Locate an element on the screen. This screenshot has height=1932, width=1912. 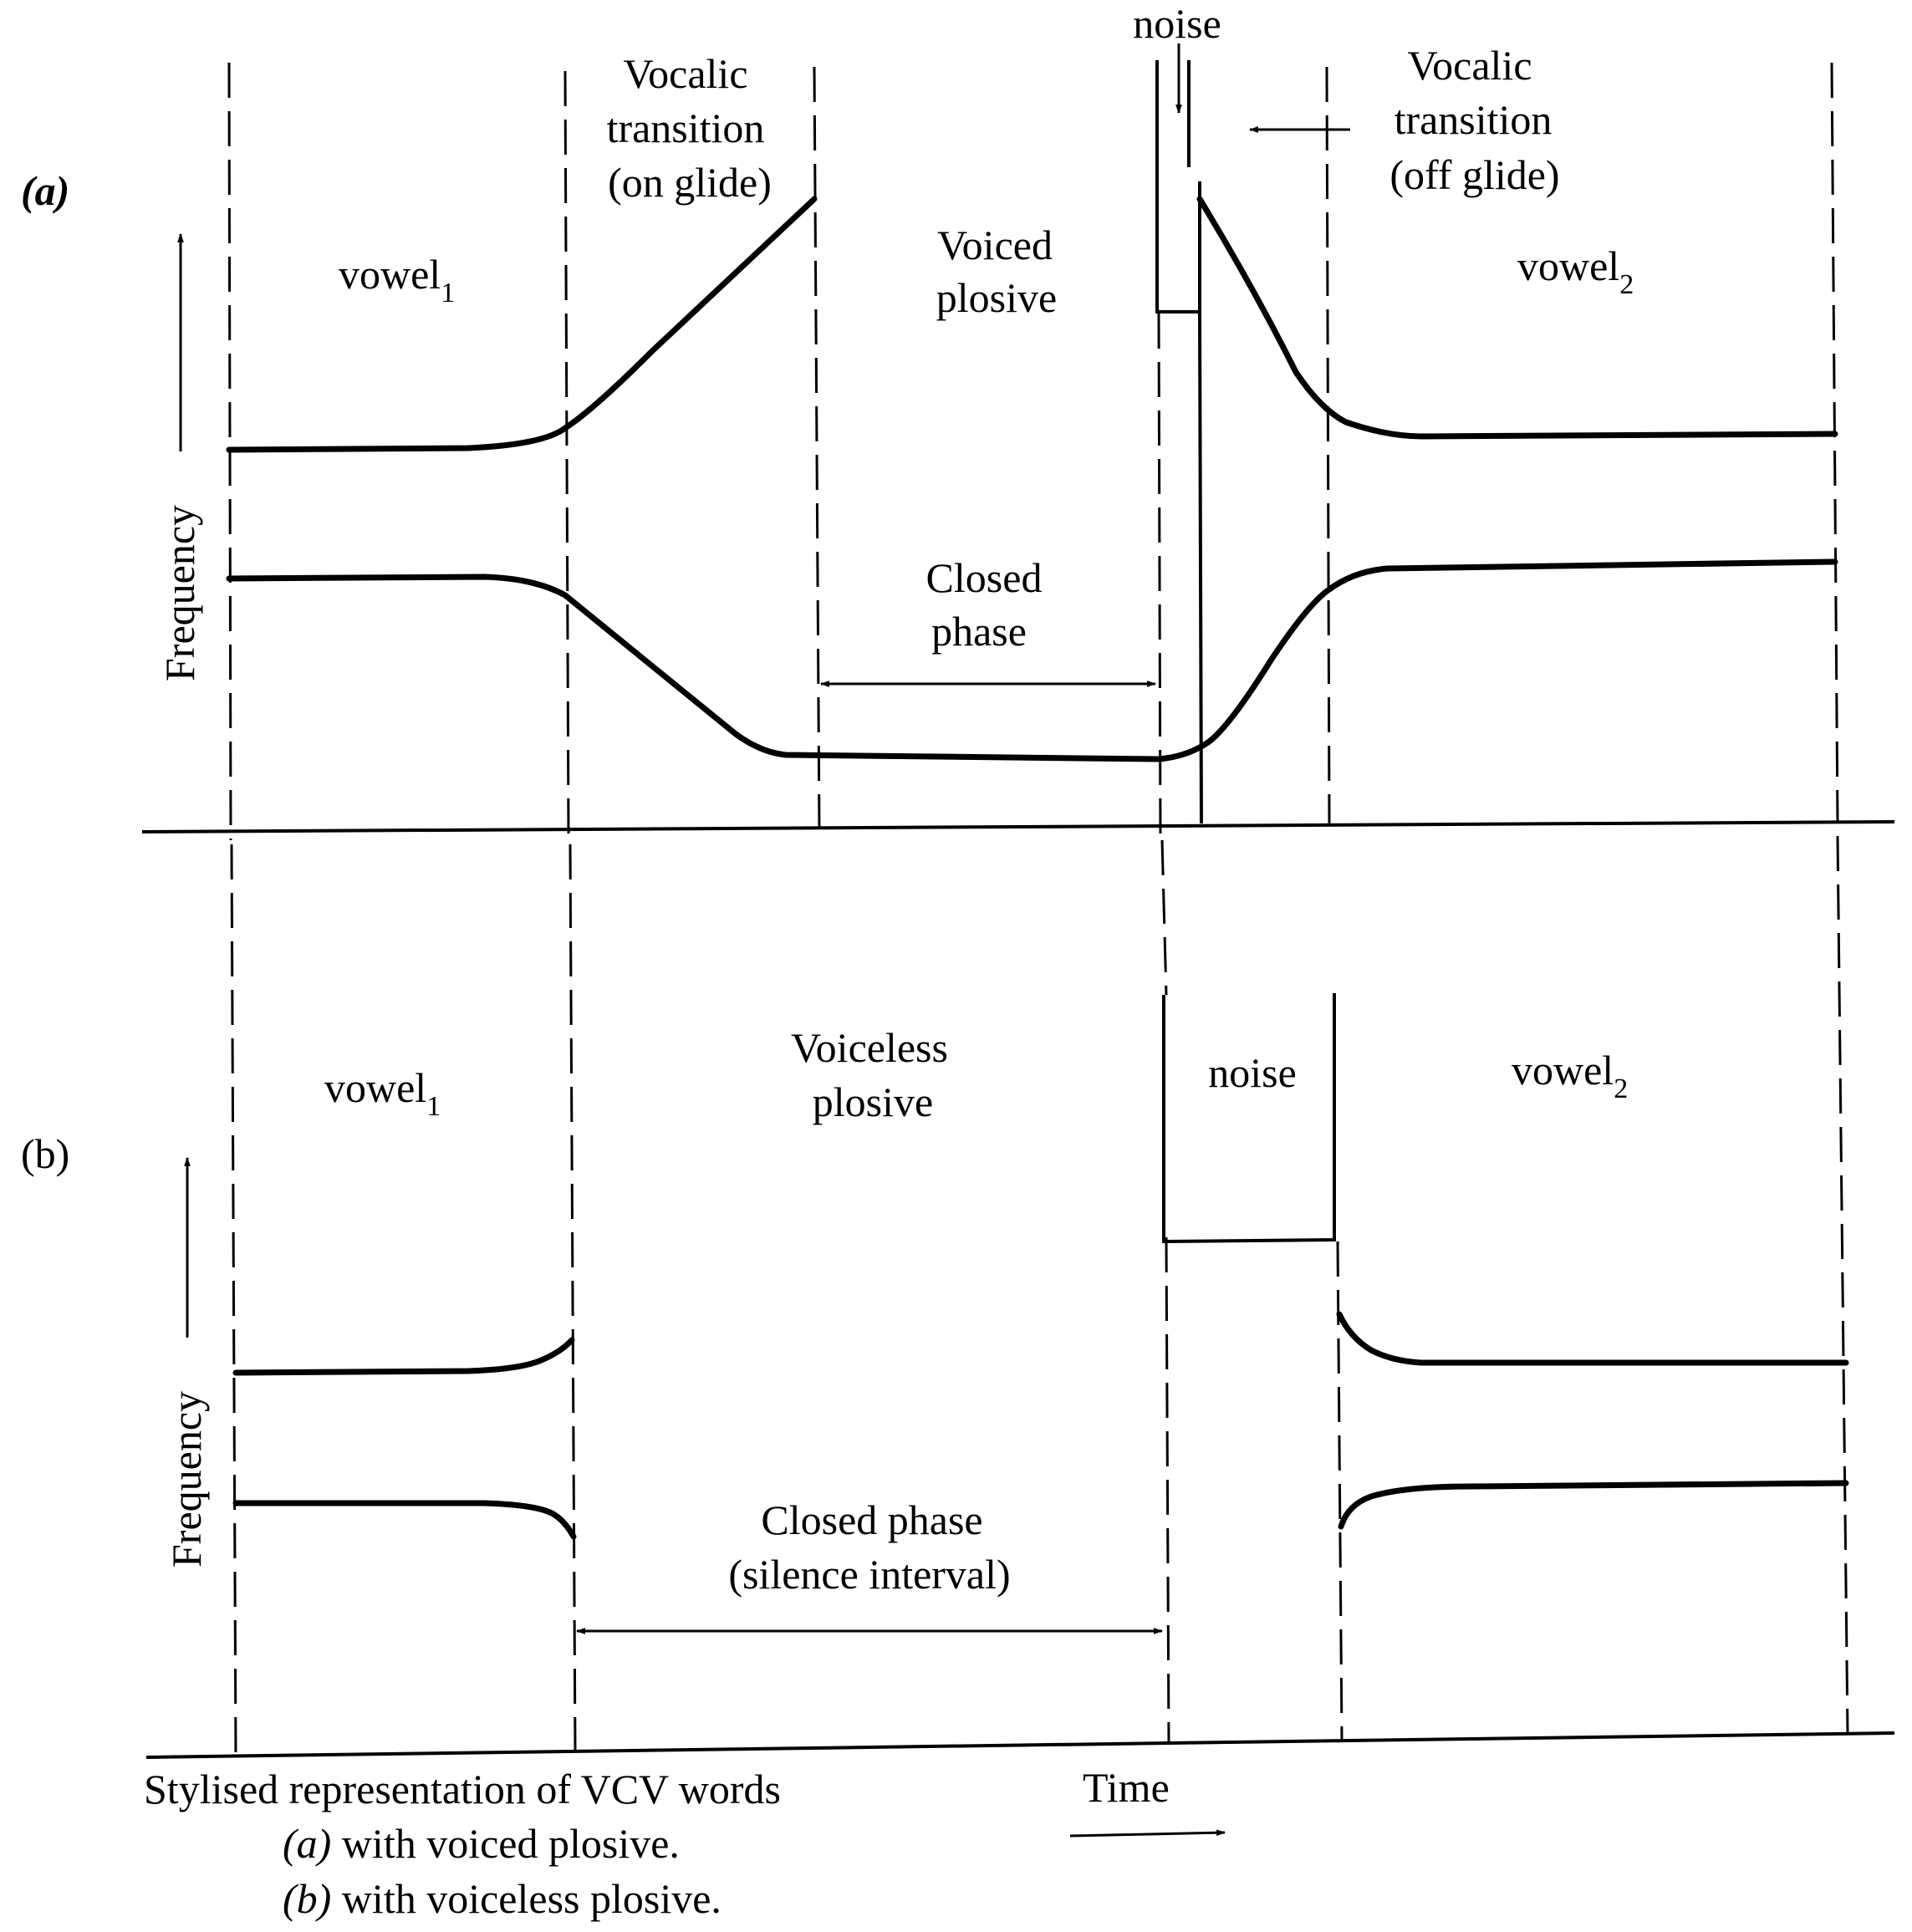
panel-a-vowel2-label: vowel2 is located at coordinates (1575, 271).